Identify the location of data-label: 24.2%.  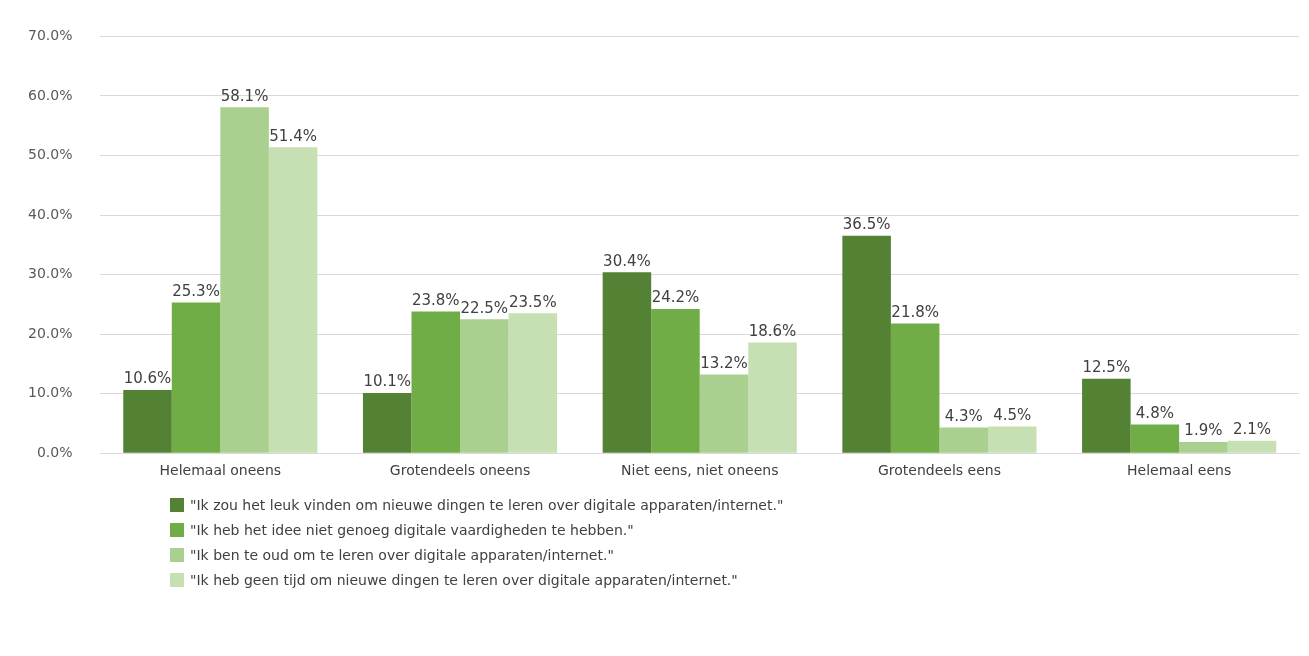
(675, 297).